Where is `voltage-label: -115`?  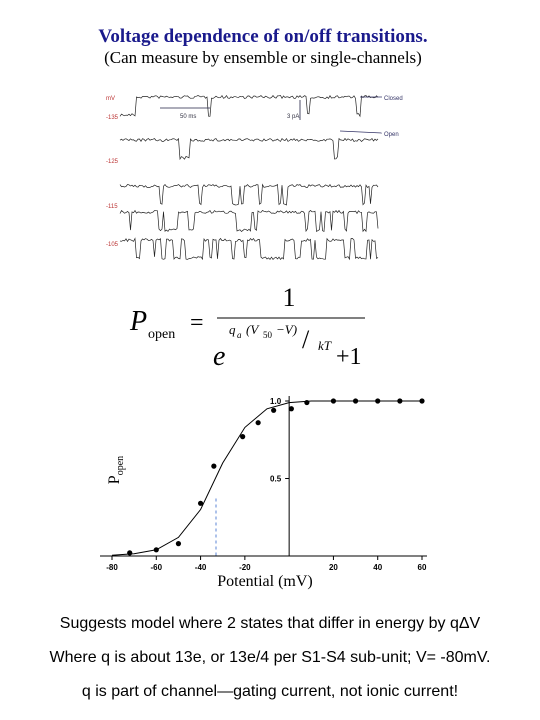
voltage-label: -115 is located at coordinates (112, 207).